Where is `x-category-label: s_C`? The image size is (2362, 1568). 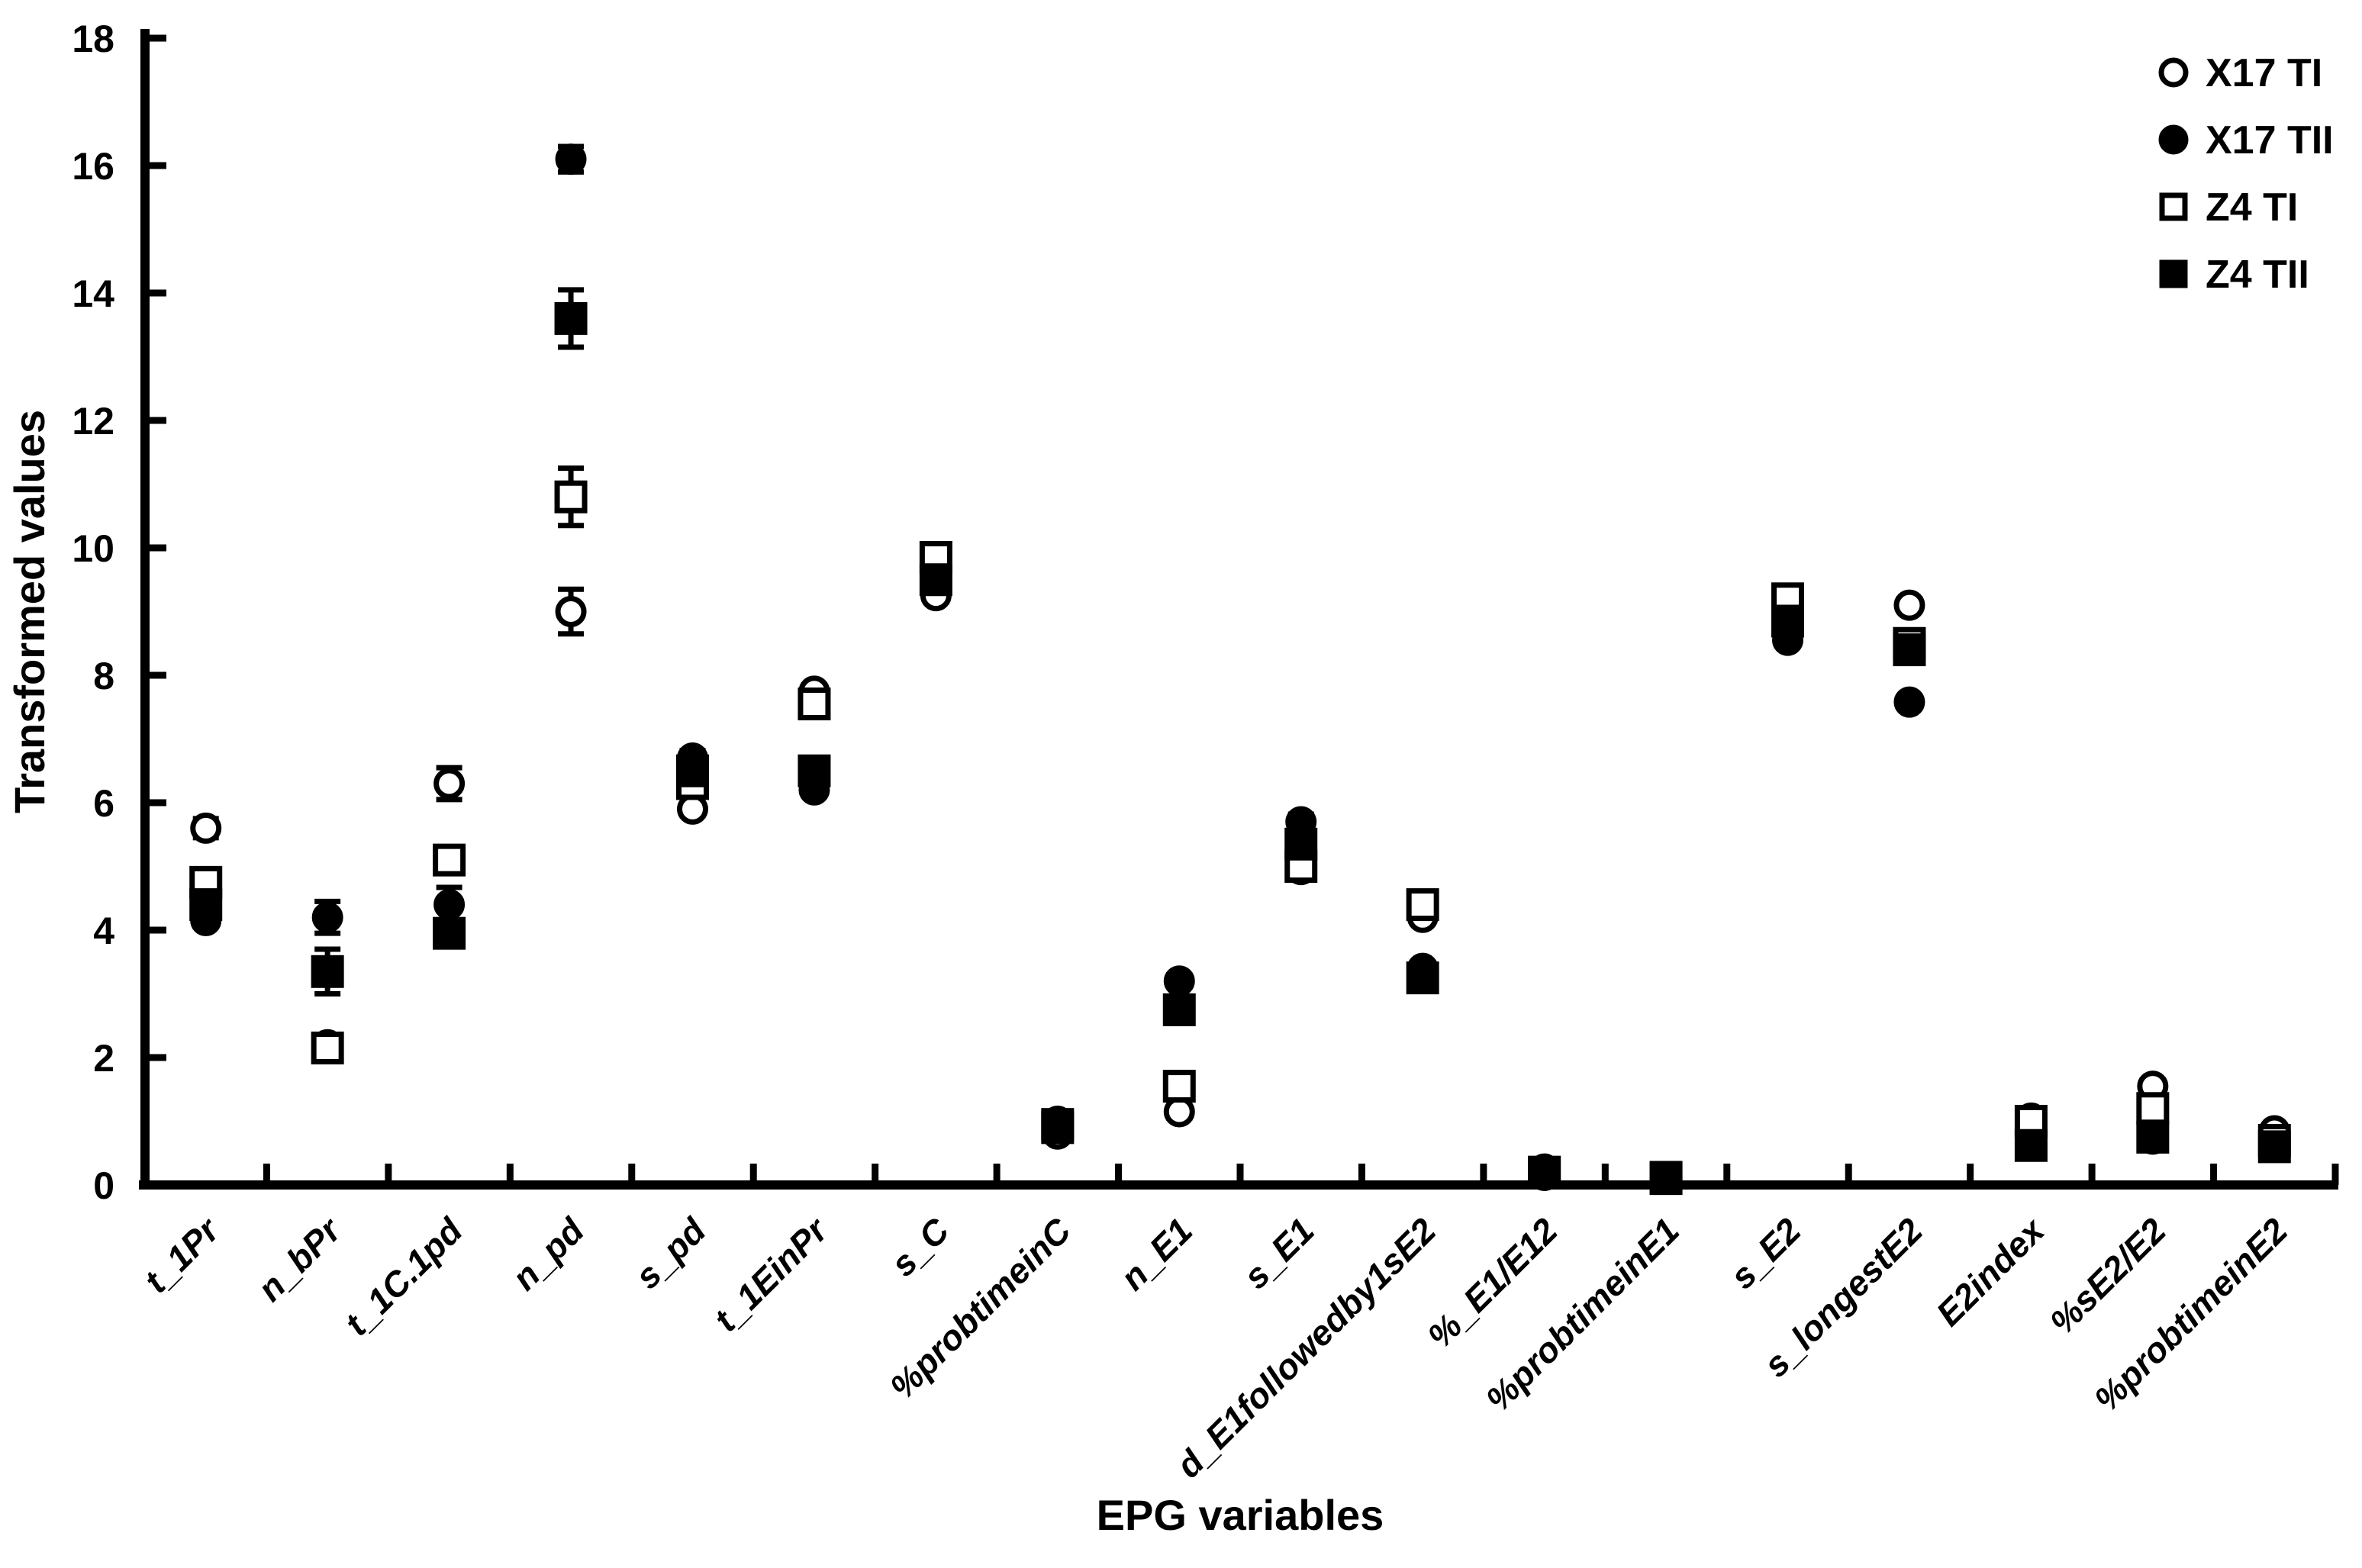 x-category-label: s_C is located at coordinates (920, 1247).